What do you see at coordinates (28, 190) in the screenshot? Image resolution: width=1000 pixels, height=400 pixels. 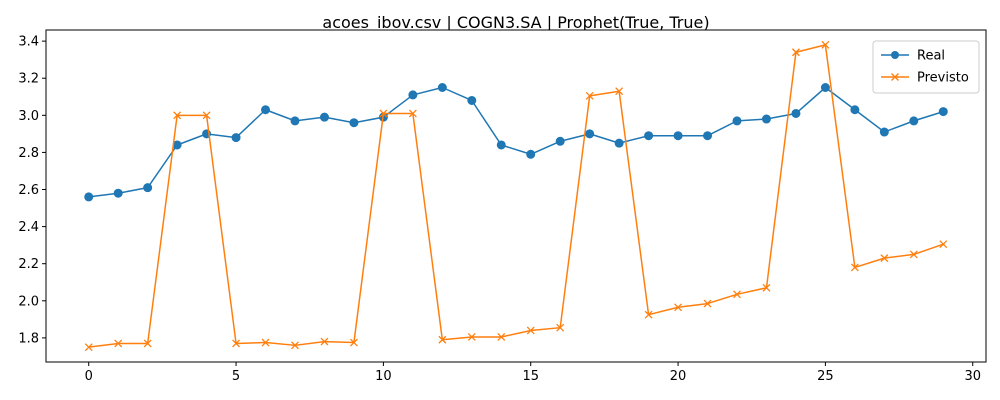 I see `y-tick-label: 2.6` at bounding box center [28, 190].